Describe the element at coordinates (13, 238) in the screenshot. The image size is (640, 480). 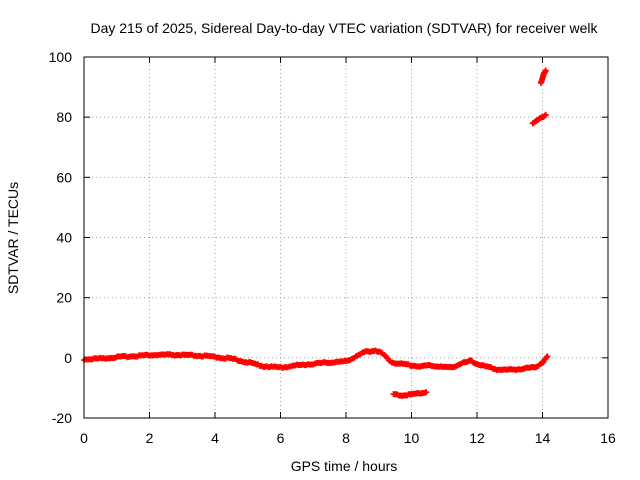
I see `y-axis-label: SDTVAR / TECUs` at that location.